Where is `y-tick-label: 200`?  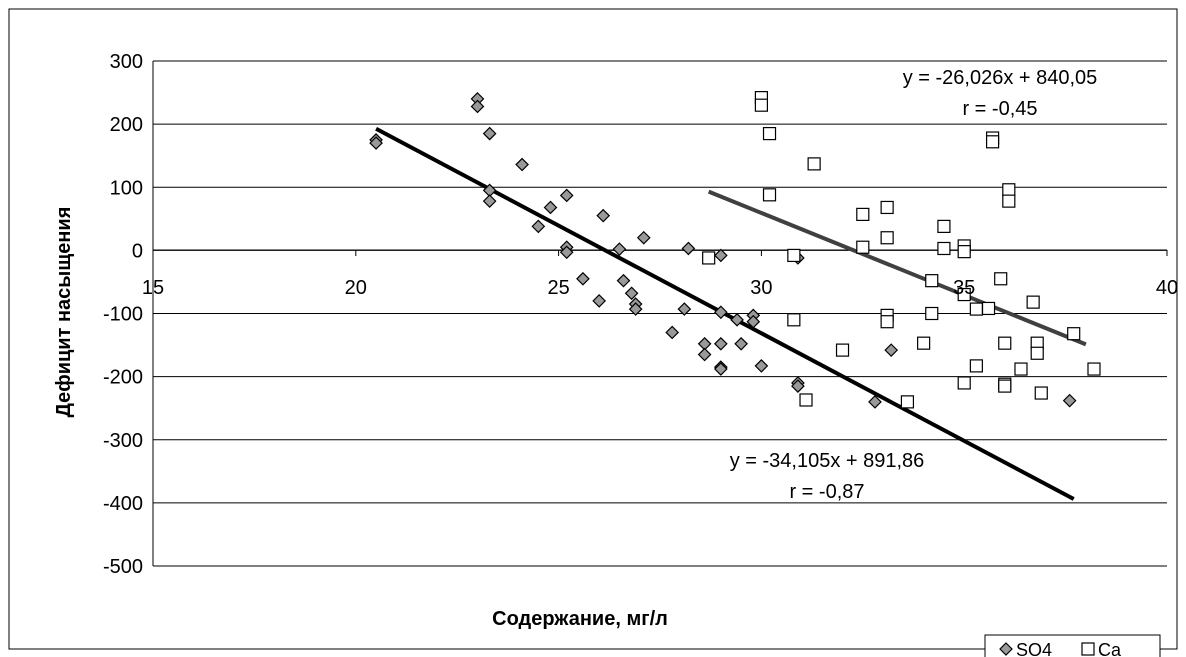 y-tick-label: 200 is located at coordinates (126, 125).